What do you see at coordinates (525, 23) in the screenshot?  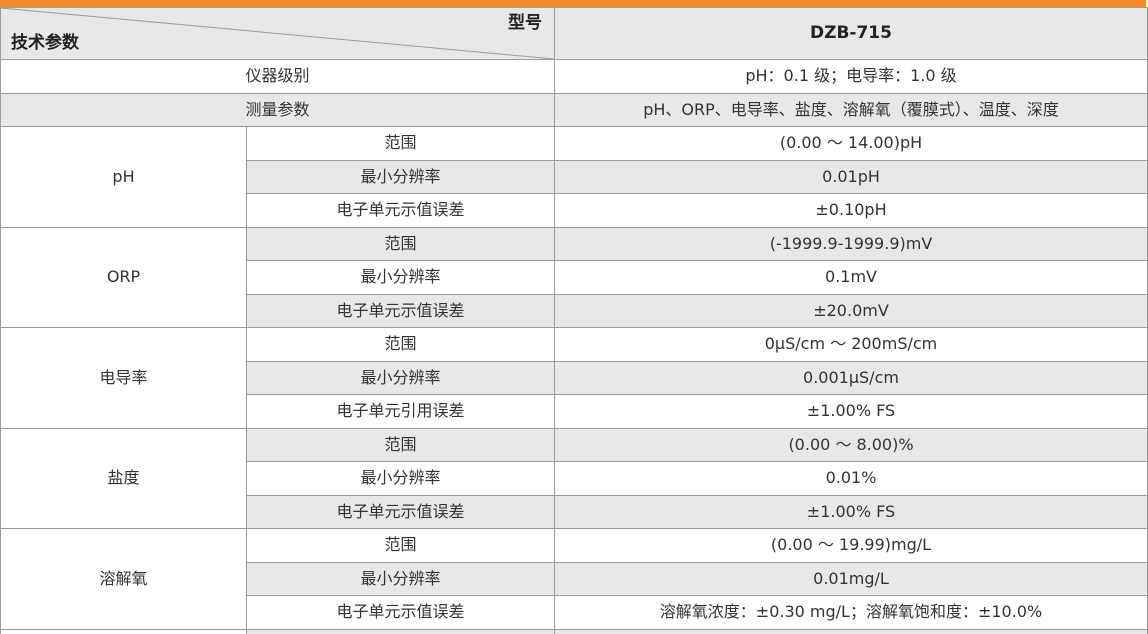 I see `header-model-label: 型号` at bounding box center [525, 23].